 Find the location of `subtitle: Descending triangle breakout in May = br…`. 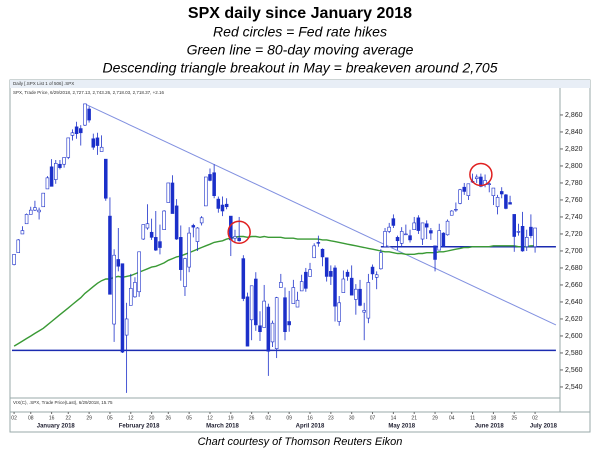

subtitle: Descending triangle breakout in May = br… is located at coordinates (300, 68).